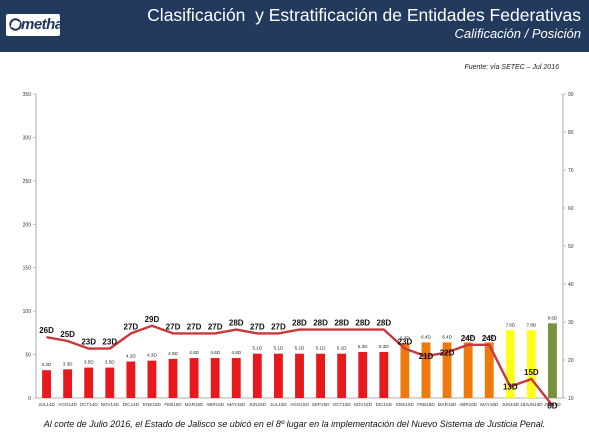 The image size is (589, 436). I want to click on bar-value-label: 5.3D, so click(384, 346).